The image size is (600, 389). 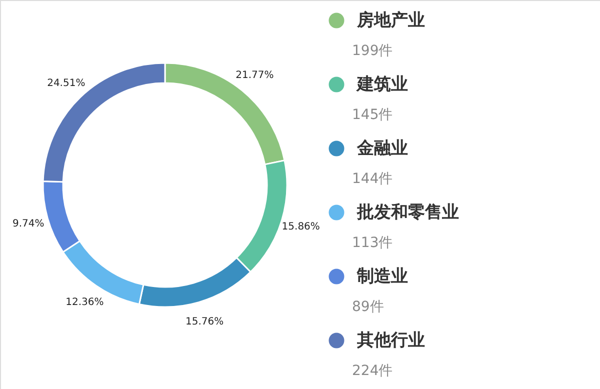 What do you see at coordinates (368, 307) in the screenshot?
I see `text: 89件` at bounding box center [368, 307].